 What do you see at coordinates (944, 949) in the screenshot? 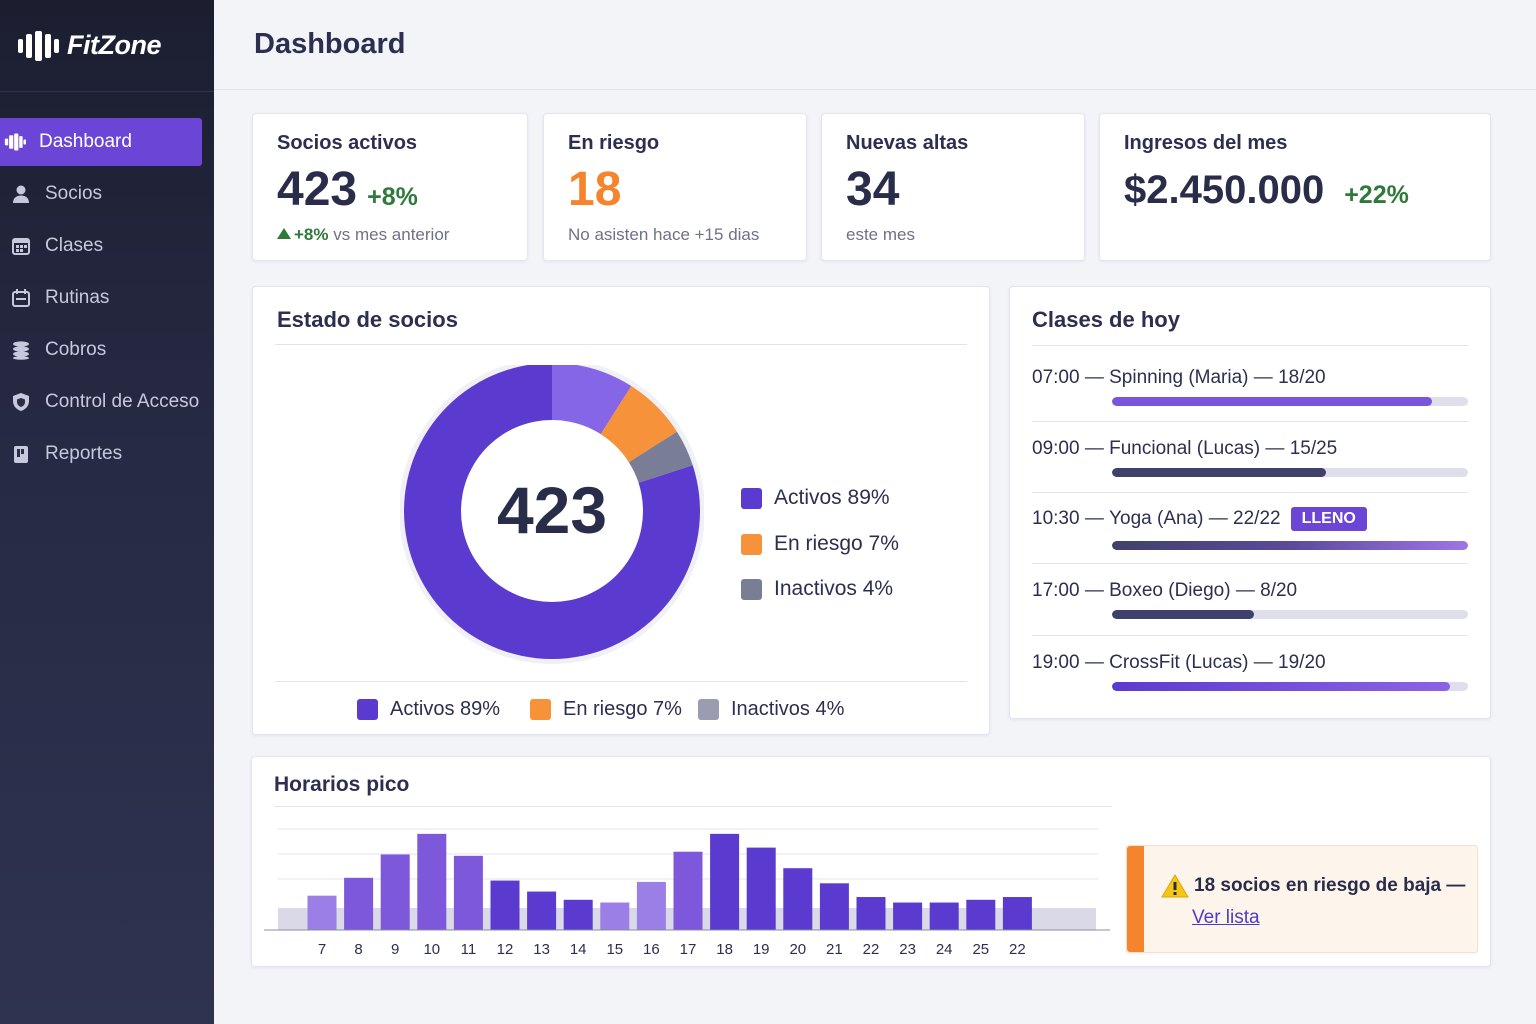
I see `x-tick-label: 24` at bounding box center [944, 949].